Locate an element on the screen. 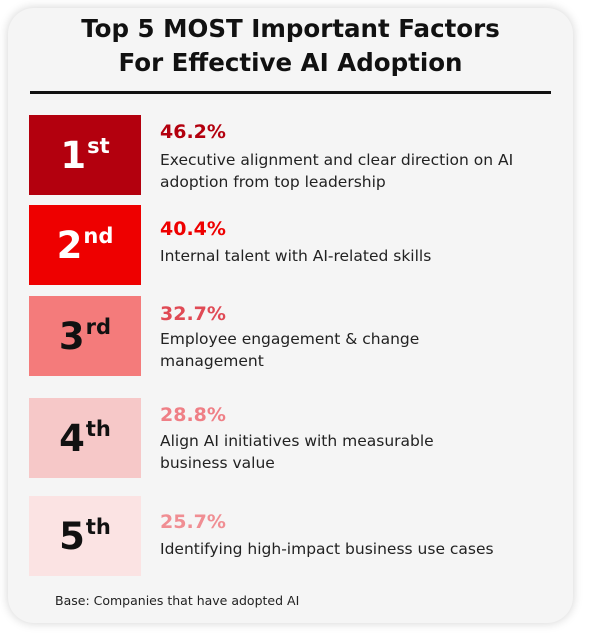 This screenshot has height=640, width=589. rank-number: 1 is located at coordinates (73, 155).